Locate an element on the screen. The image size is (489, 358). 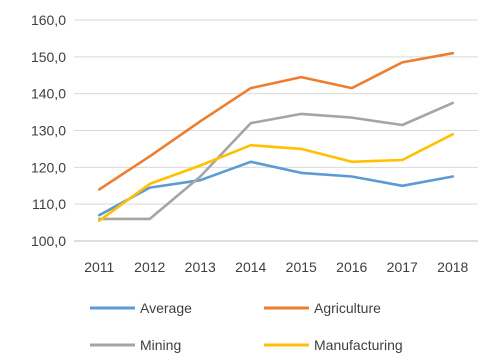
y-tick-label: 140,0 is located at coordinates (48, 94).